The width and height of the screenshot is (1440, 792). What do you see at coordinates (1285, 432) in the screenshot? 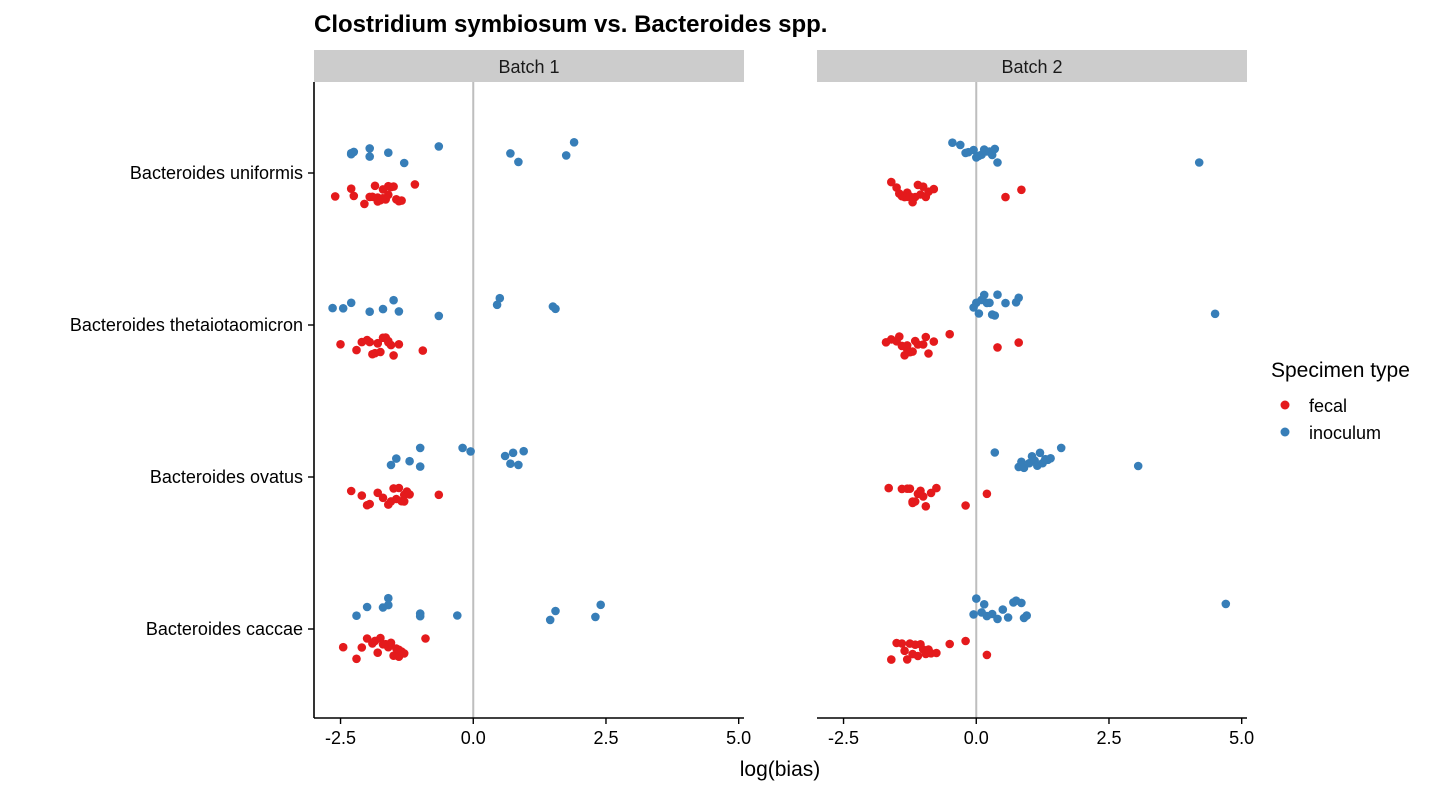
I see `legend-key-inoculum` at bounding box center [1285, 432].